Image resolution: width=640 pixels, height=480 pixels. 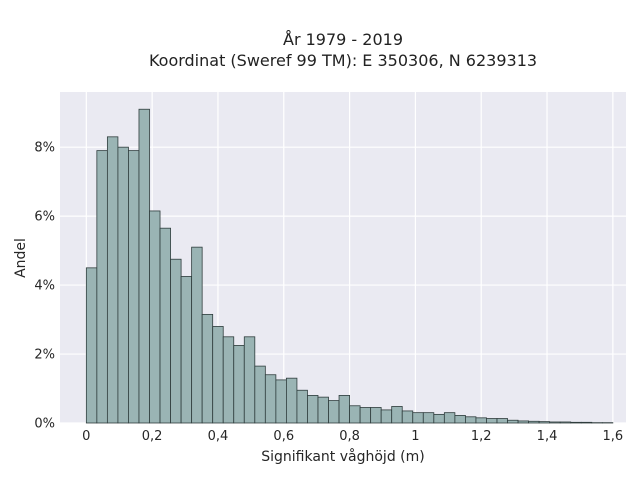 I want to click on x-tick-label: 1,2, so click(x=481, y=436).